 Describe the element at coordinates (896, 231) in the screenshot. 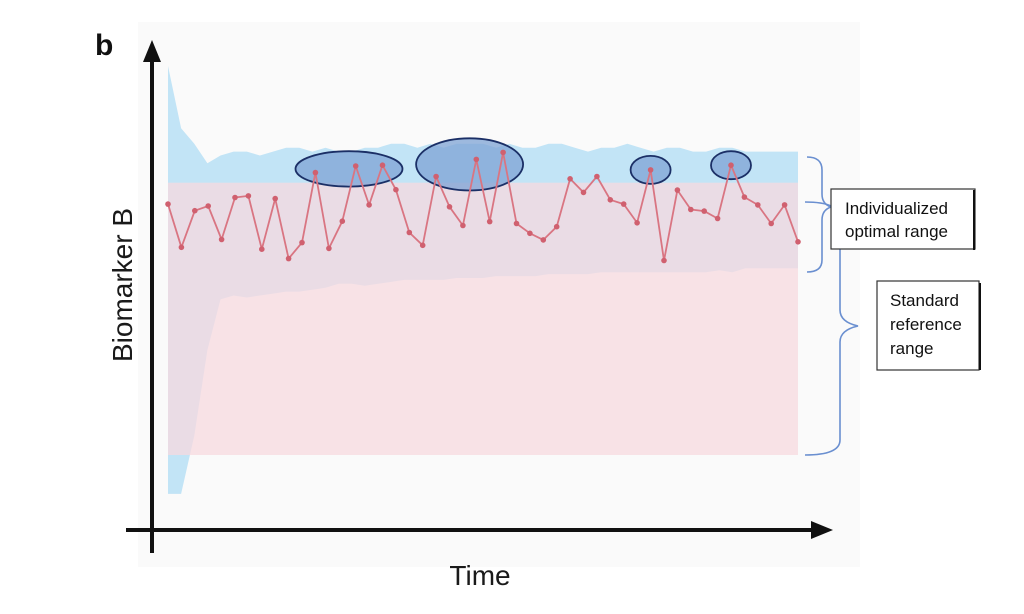

I see `individualized-label-line-2: optimal range` at that location.